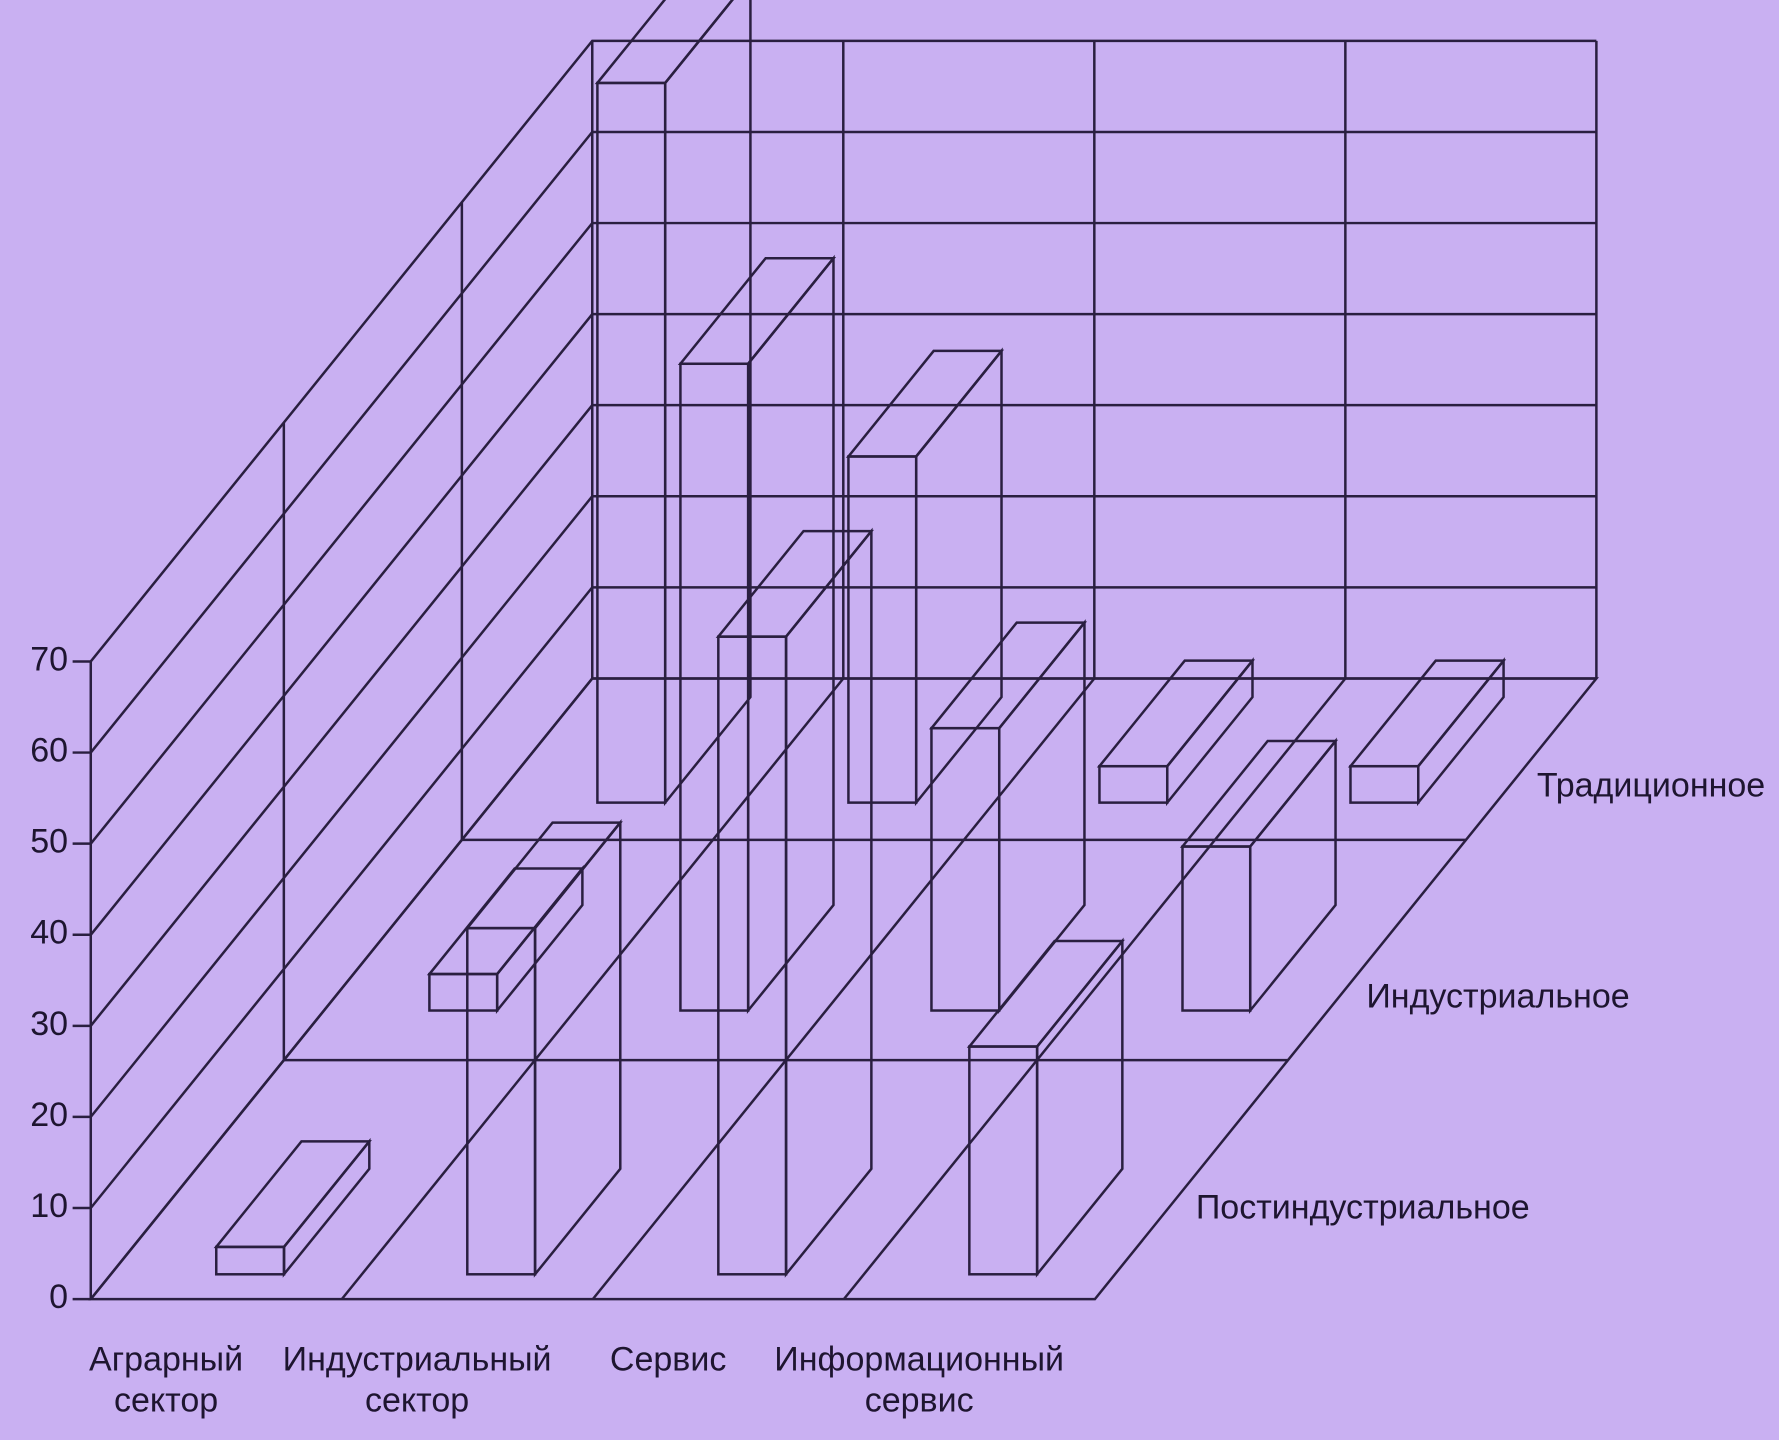 Image resolution: width=1779 pixels, height=1440 pixels. What do you see at coordinates (49, 1115) in the screenshot?
I see `y-tick-label: 20` at bounding box center [49, 1115].